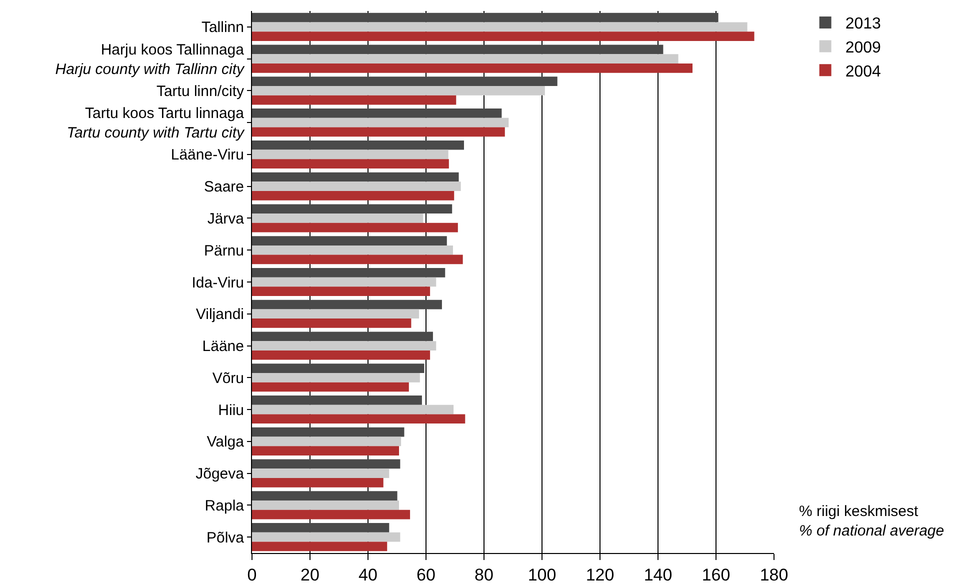 This screenshot has height=587, width=971. Describe the element at coordinates (368, 574) in the screenshot. I see `x-tick-label: 40` at that location.